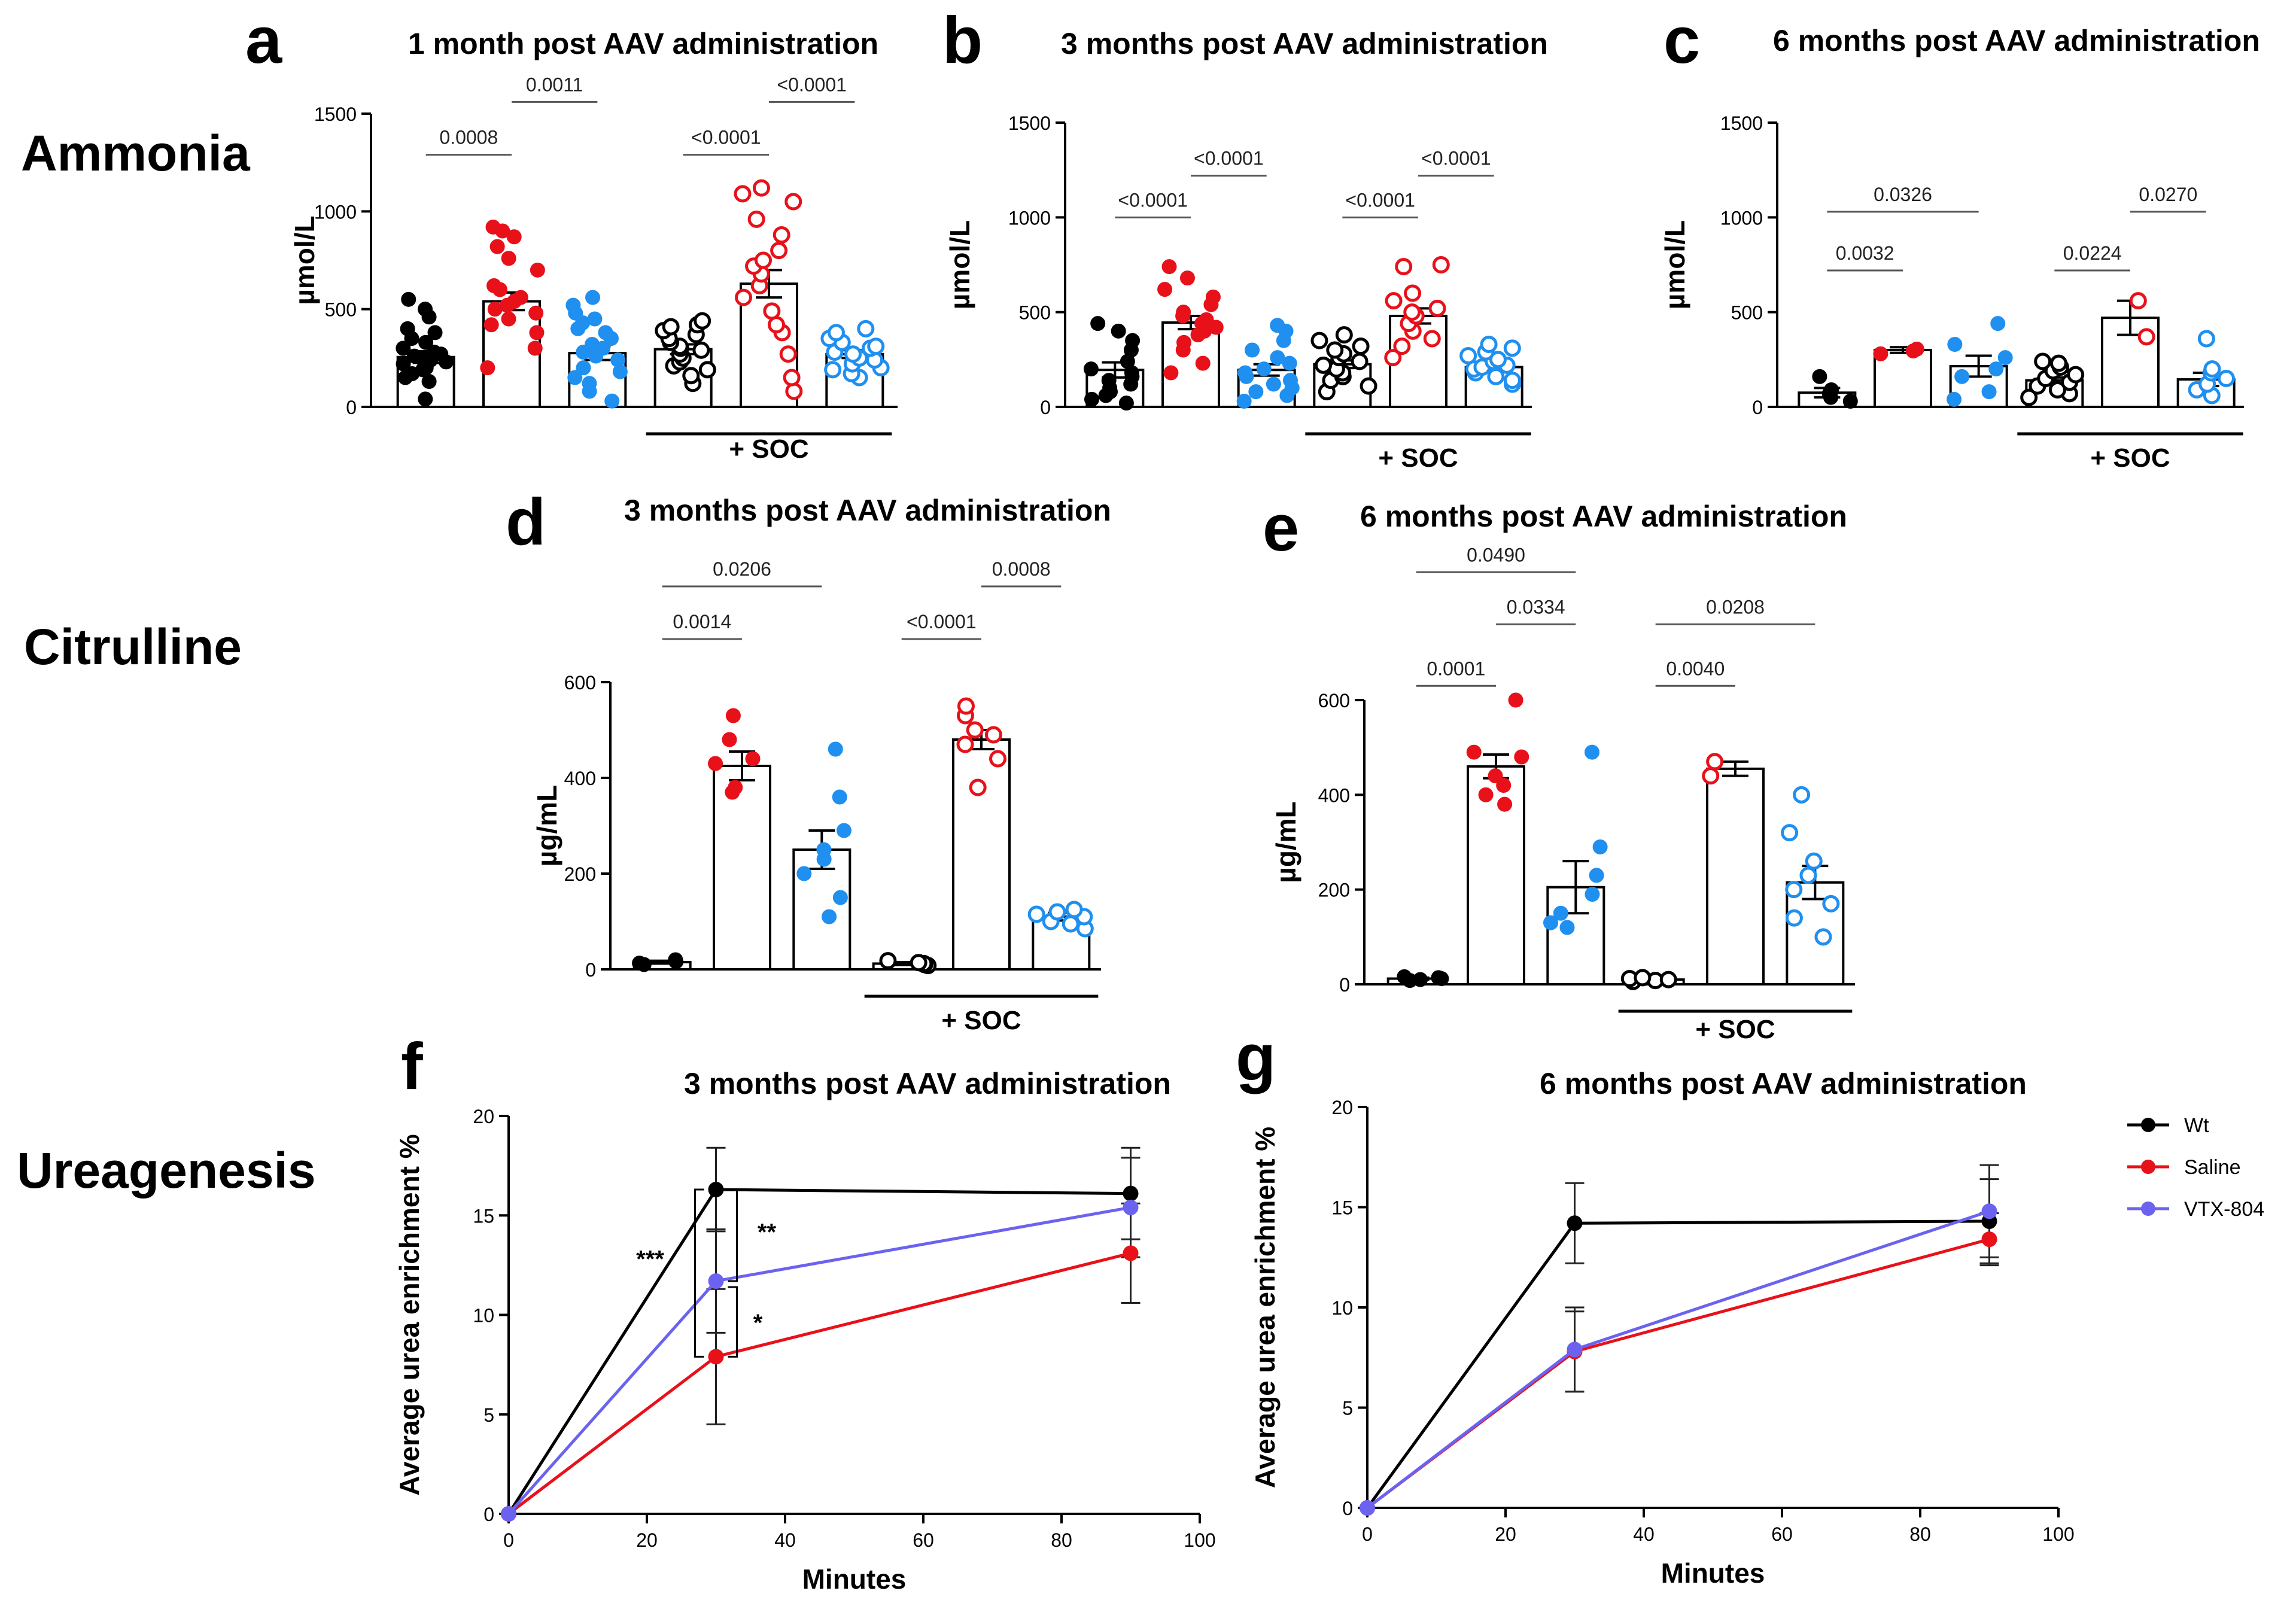  What do you see at coordinates (1344, 985) in the screenshot?
I see `panel-e-y-tick-label: 0` at bounding box center [1344, 985].